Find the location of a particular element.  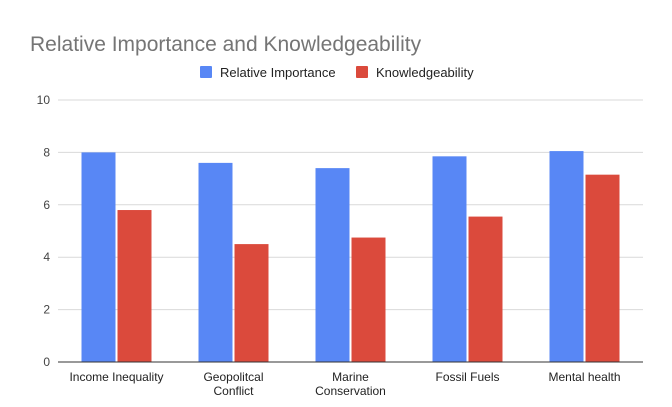

bar-knowledgeability-income-inequality is located at coordinates (134, 286).